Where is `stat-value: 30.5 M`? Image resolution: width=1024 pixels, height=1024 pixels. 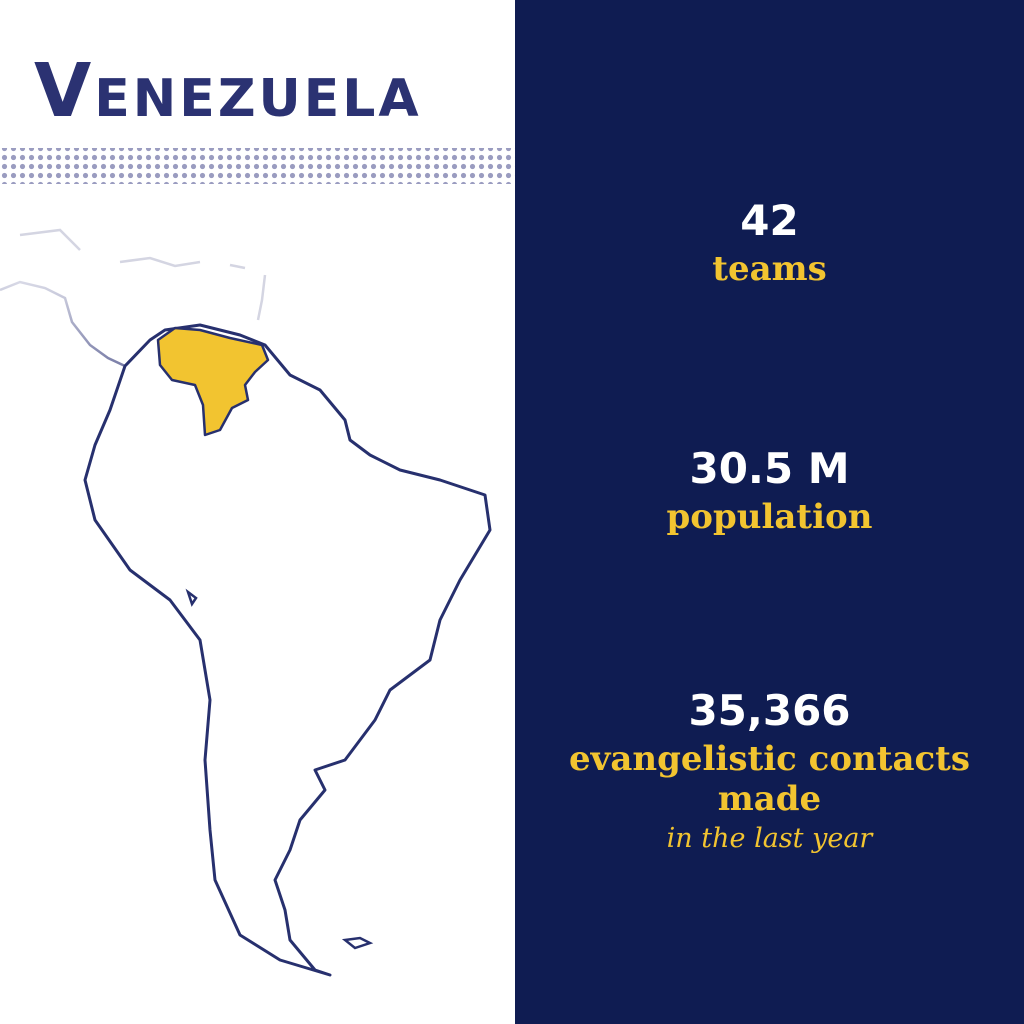
stat-value: 30.5 M is located at coordinates (769, 468).